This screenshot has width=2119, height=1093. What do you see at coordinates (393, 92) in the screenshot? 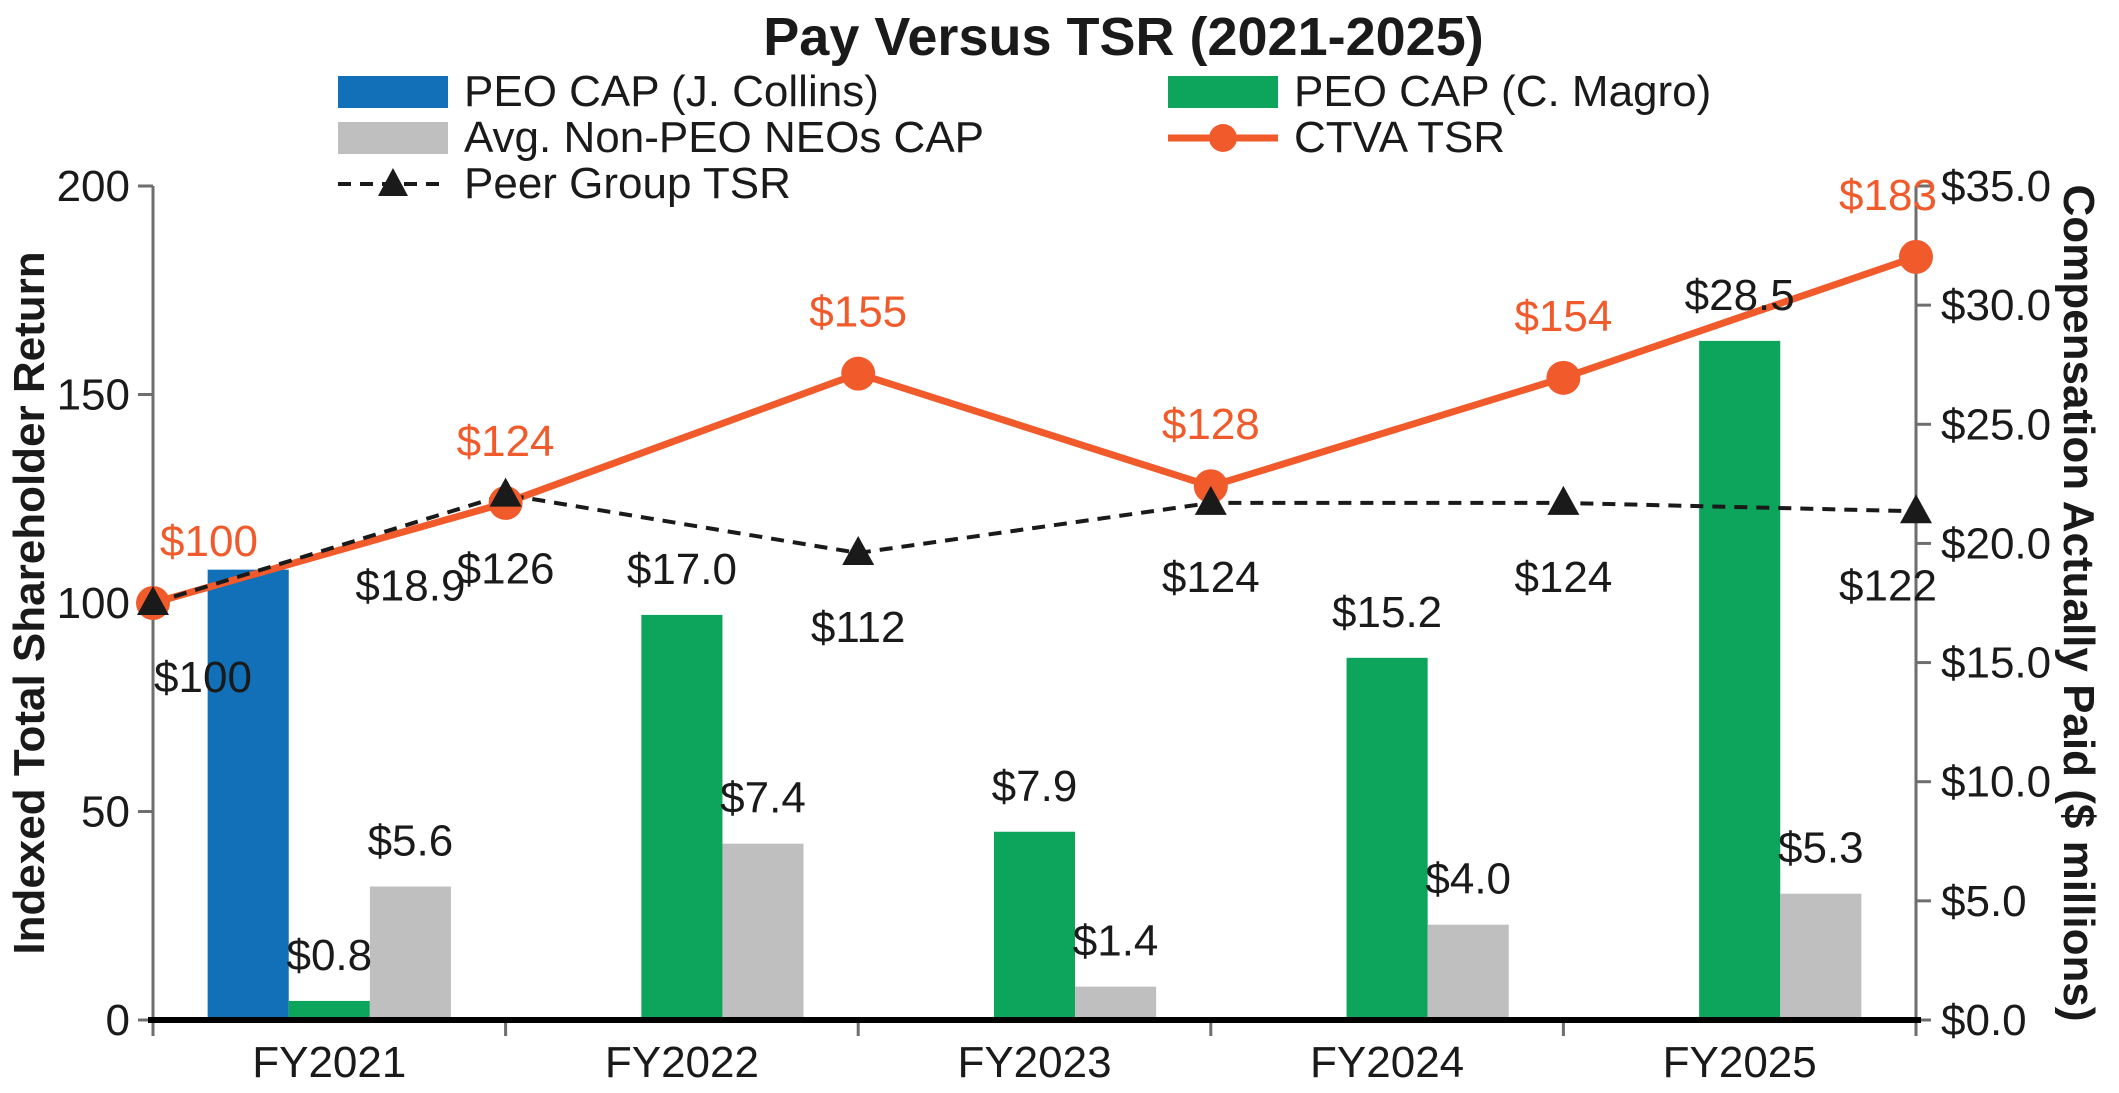
I see `peo-collins-swatch-icon` at bounding box center [393, 92].